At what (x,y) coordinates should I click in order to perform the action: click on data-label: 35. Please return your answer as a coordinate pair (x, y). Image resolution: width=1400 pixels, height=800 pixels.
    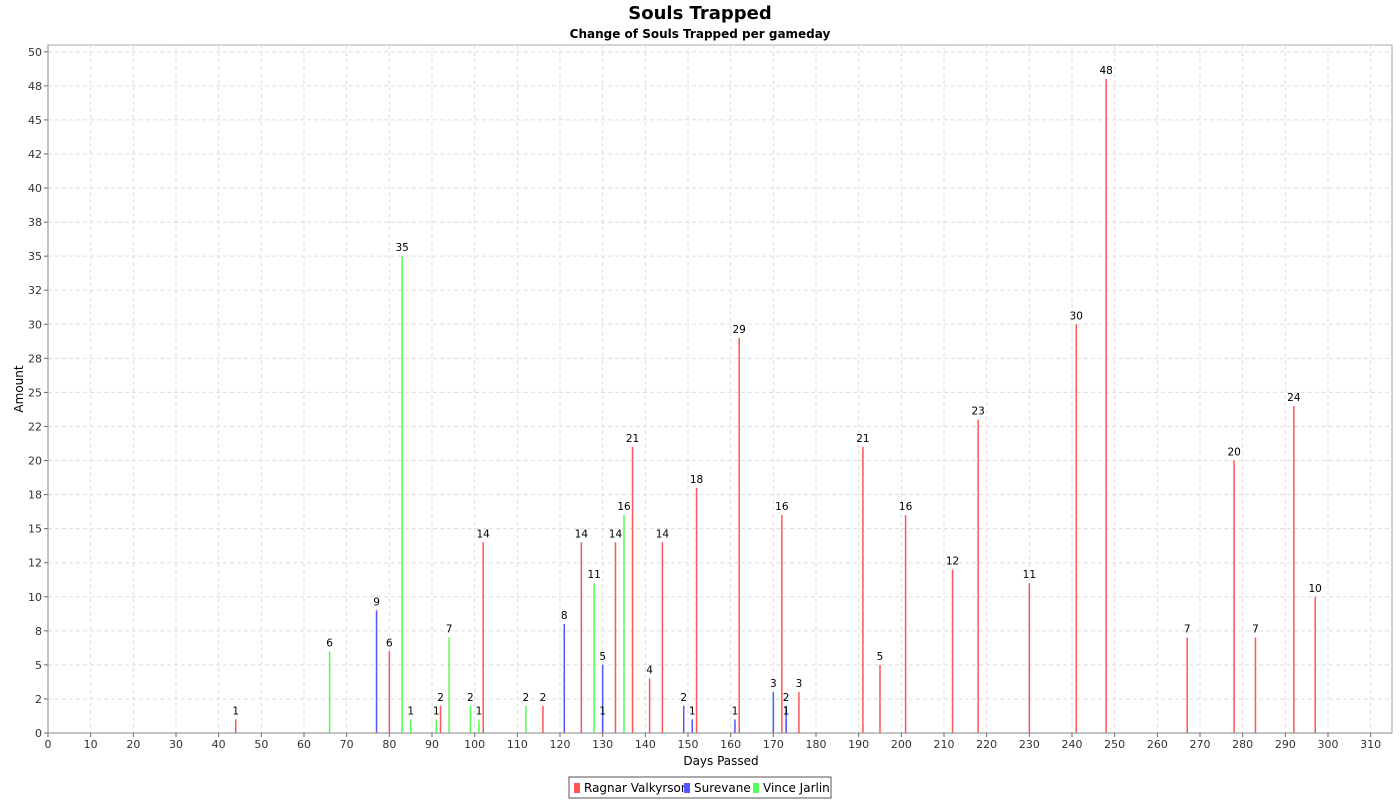
    Looking at the image, I should click on (401, 248).